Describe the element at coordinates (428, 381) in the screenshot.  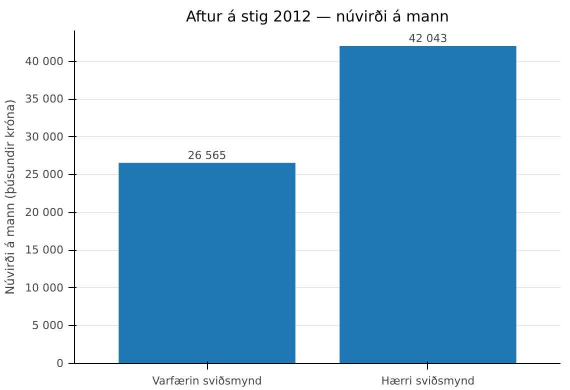
I see `x-tick-label: Hærri sviðsmynd` at that location.